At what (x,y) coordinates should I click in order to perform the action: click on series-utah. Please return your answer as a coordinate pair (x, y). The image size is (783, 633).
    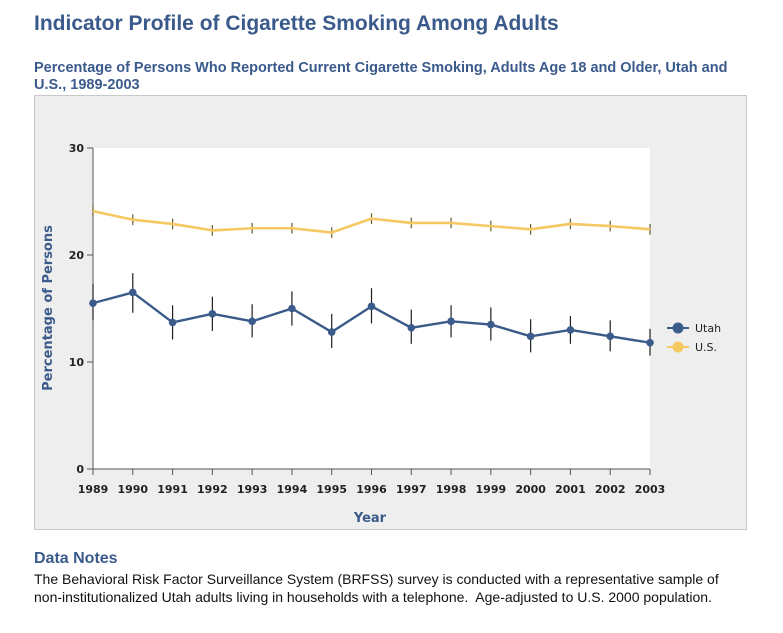
    Looking at the image, I should click on (371, 314).